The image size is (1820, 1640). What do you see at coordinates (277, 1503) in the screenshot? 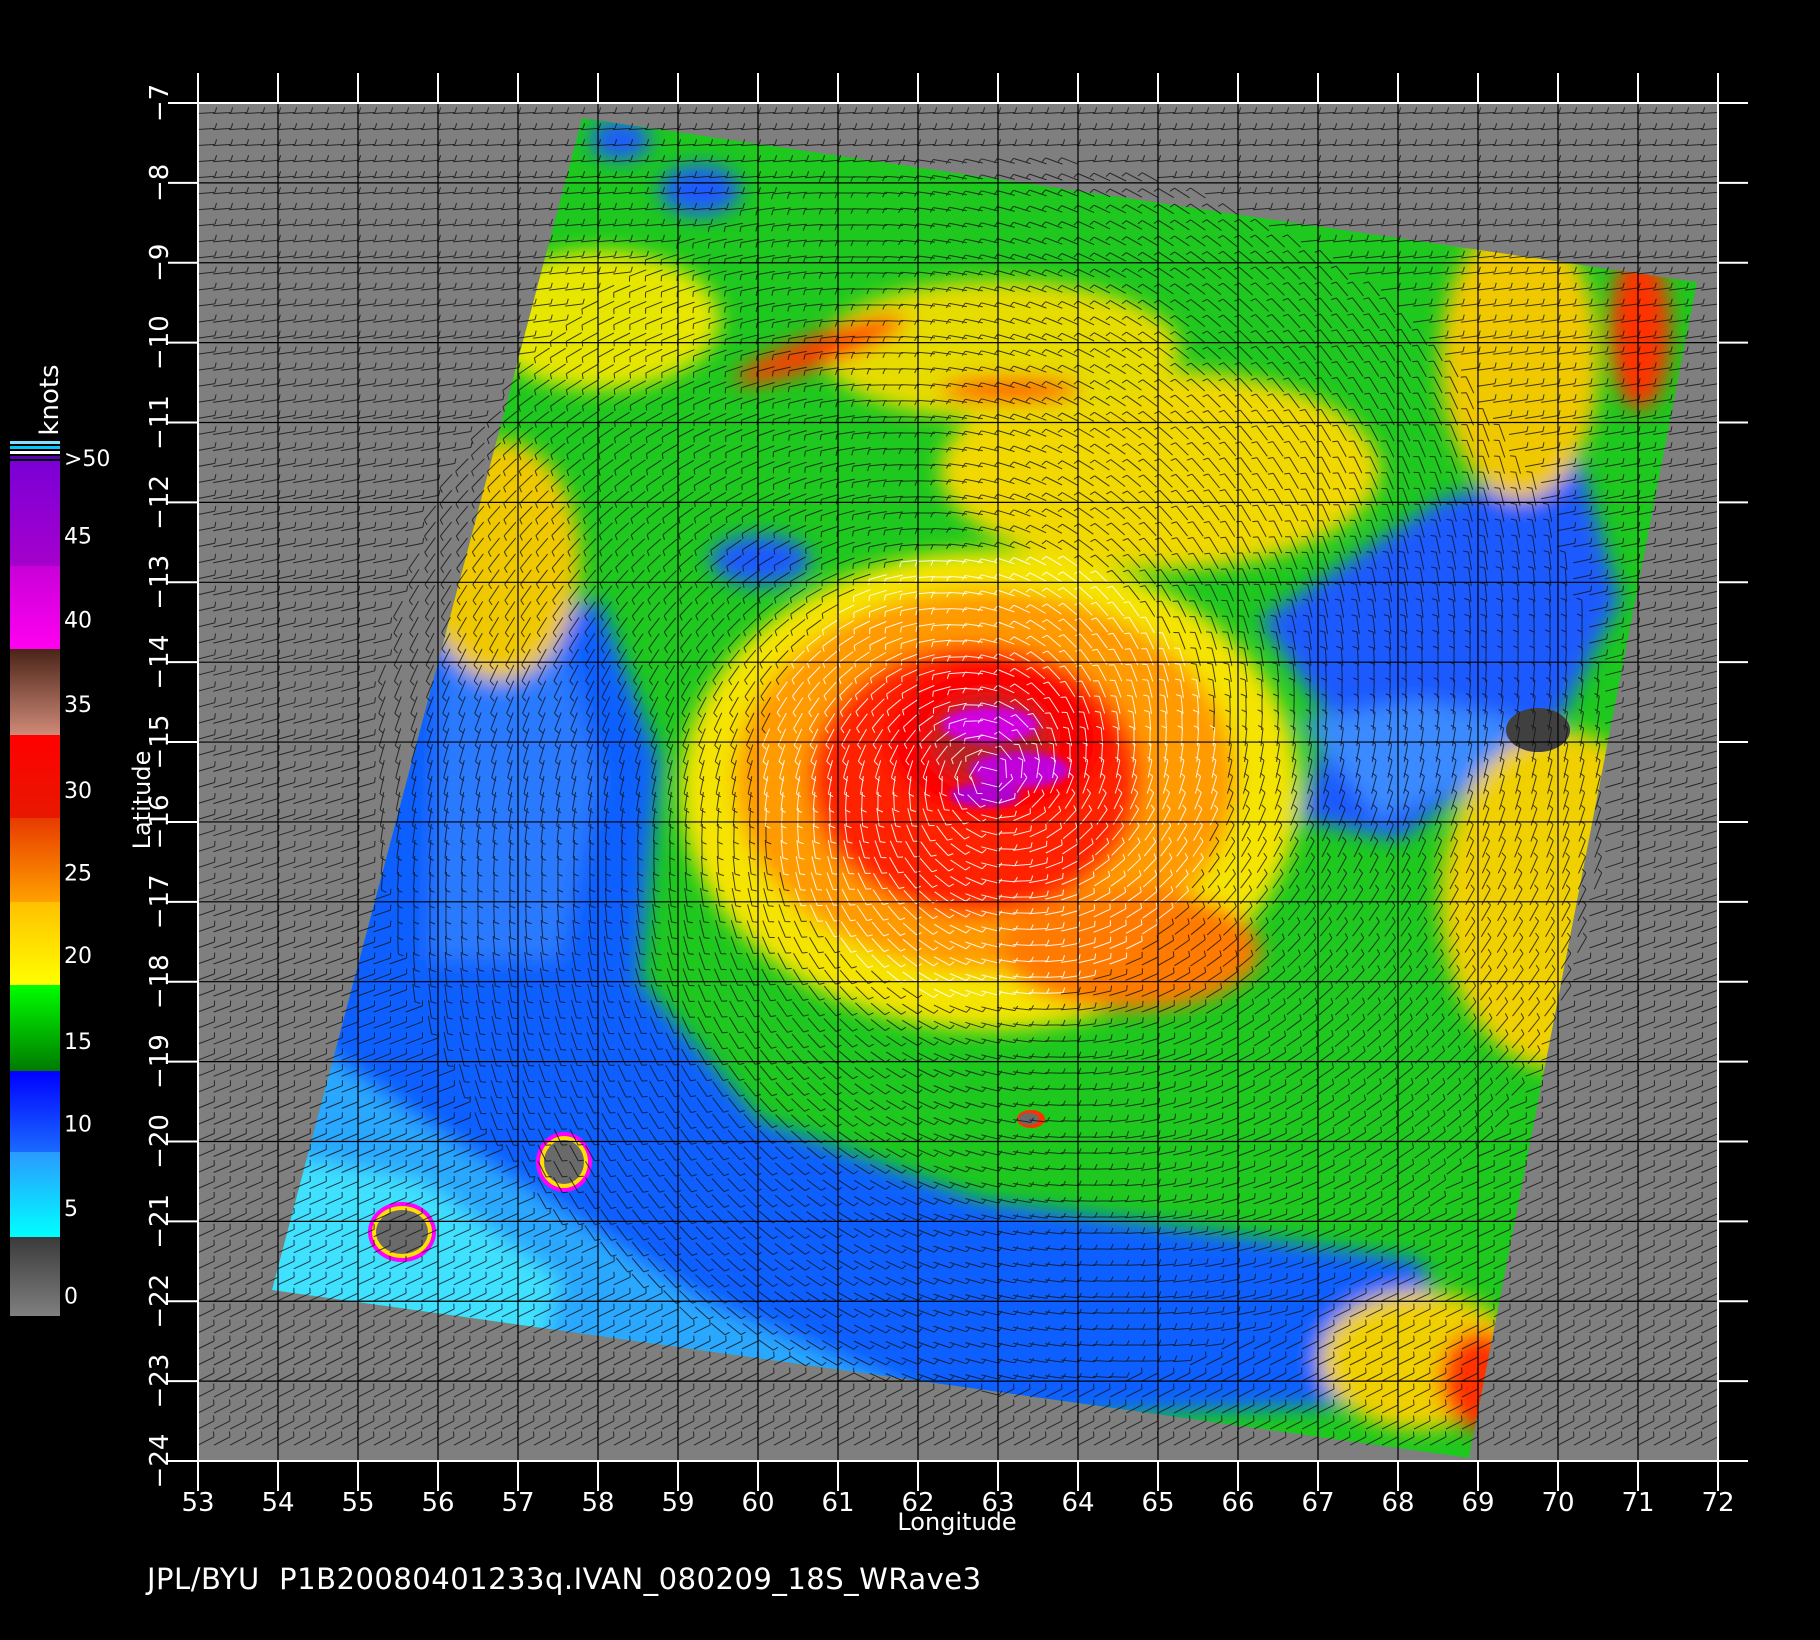
I see `x-tick-label: 54` at bounding box center [277, 1503].